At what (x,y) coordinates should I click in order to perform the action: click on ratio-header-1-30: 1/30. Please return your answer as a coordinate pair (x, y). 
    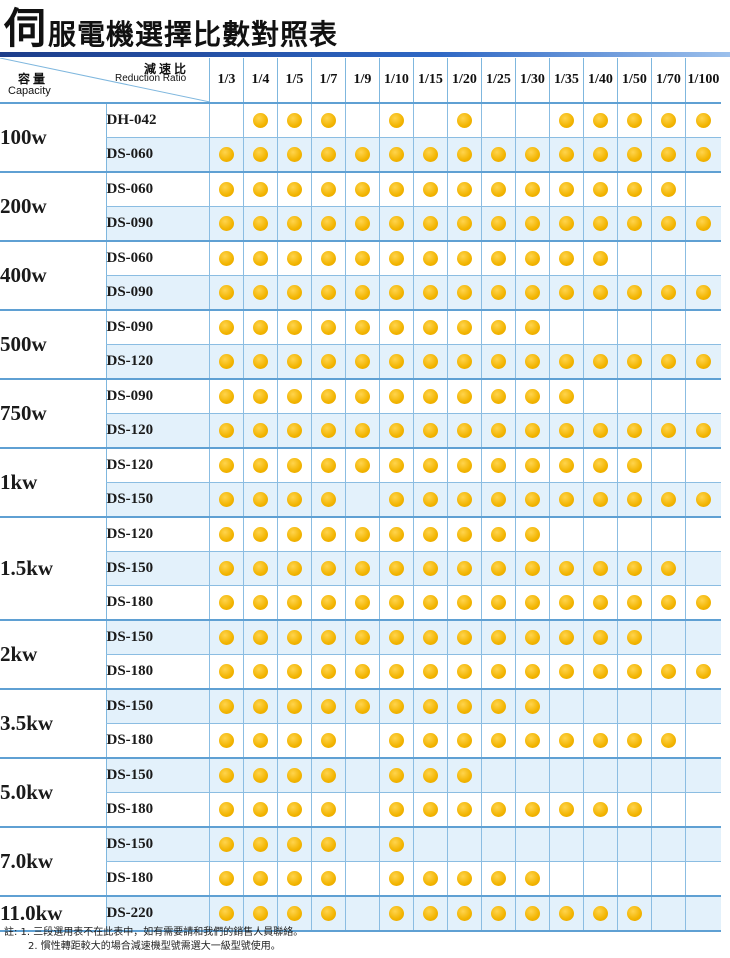
    Looking at the image, I should click on (532, 81).